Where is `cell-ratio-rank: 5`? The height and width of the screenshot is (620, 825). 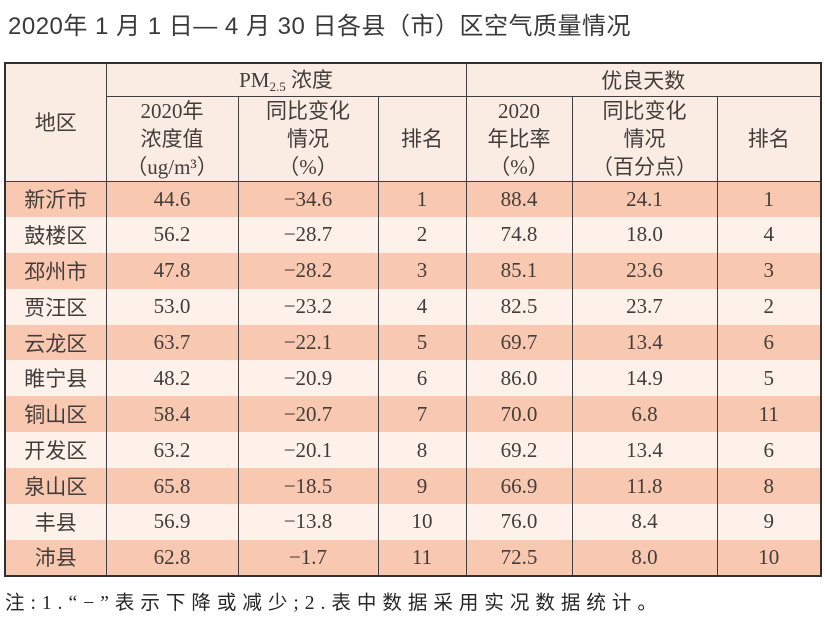 cell-ratio-rank: 5 is located at coordinates (769, 378).